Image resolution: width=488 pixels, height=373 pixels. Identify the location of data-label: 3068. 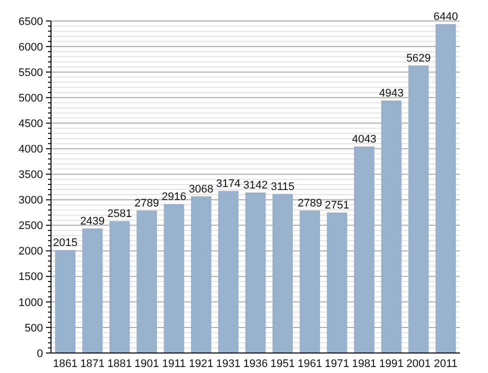
(201, 189).